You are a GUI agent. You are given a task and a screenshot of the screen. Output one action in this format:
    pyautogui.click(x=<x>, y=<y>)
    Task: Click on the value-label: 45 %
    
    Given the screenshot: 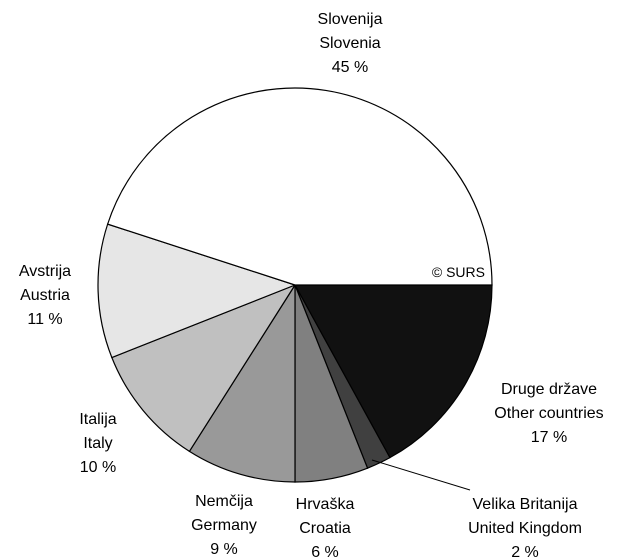 What is the action you would take?
    pyautogui.click(x=350, y=67)
    